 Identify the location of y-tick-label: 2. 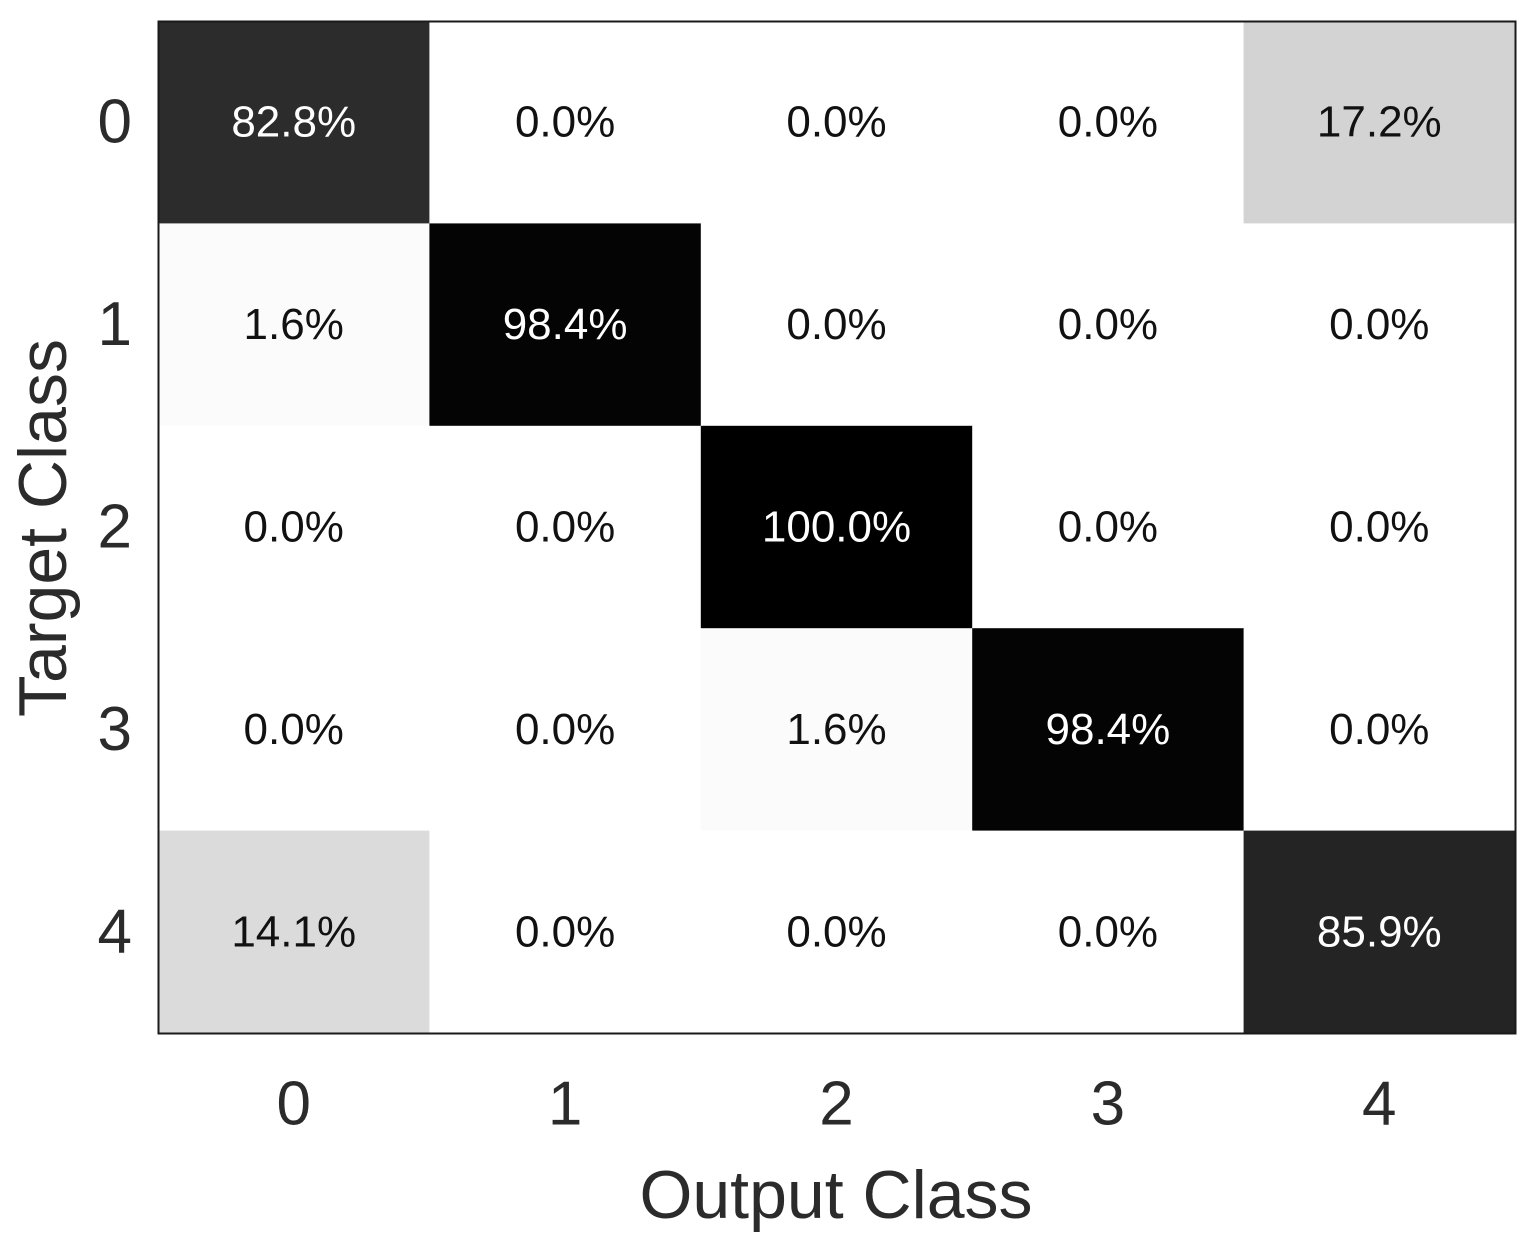
(115, 527).